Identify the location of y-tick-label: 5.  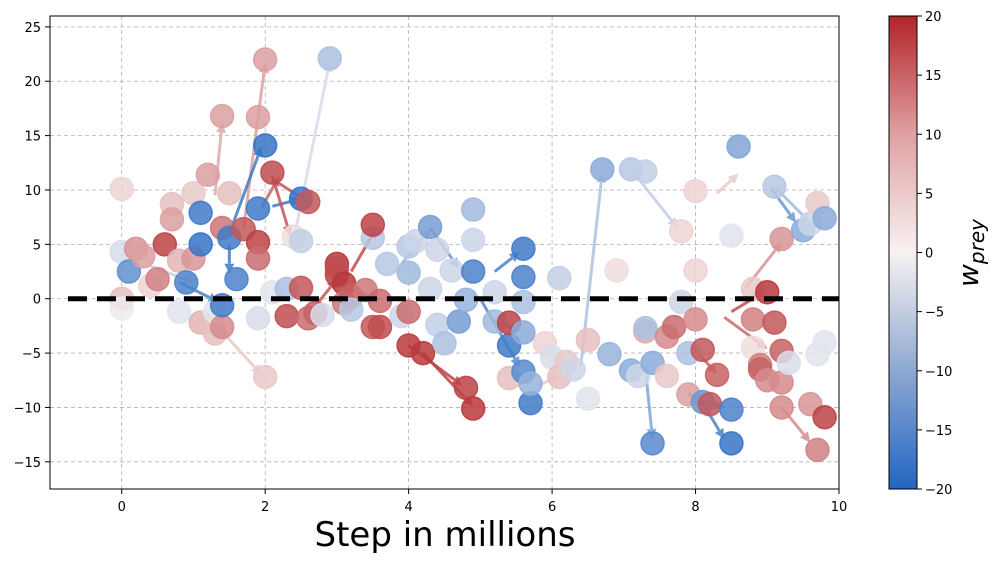
(37, 245).